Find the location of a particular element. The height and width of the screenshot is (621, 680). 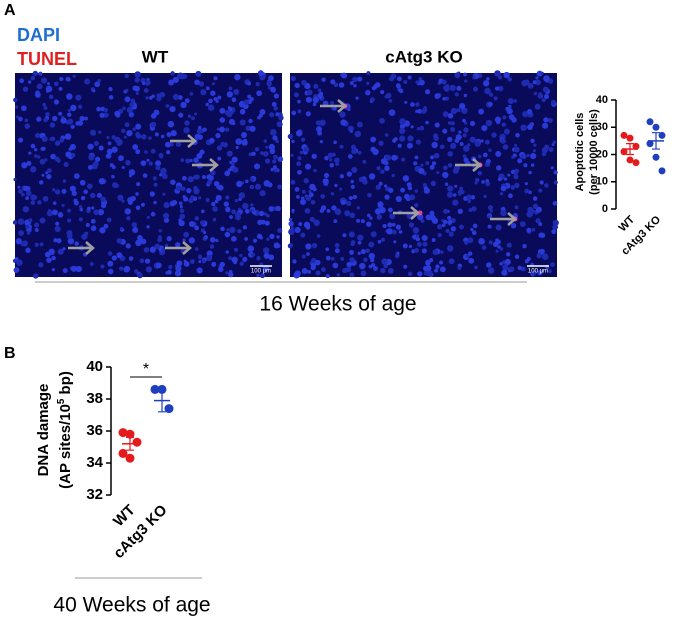

label-part: (AP sites/10 is located at coordinates (65, 446).